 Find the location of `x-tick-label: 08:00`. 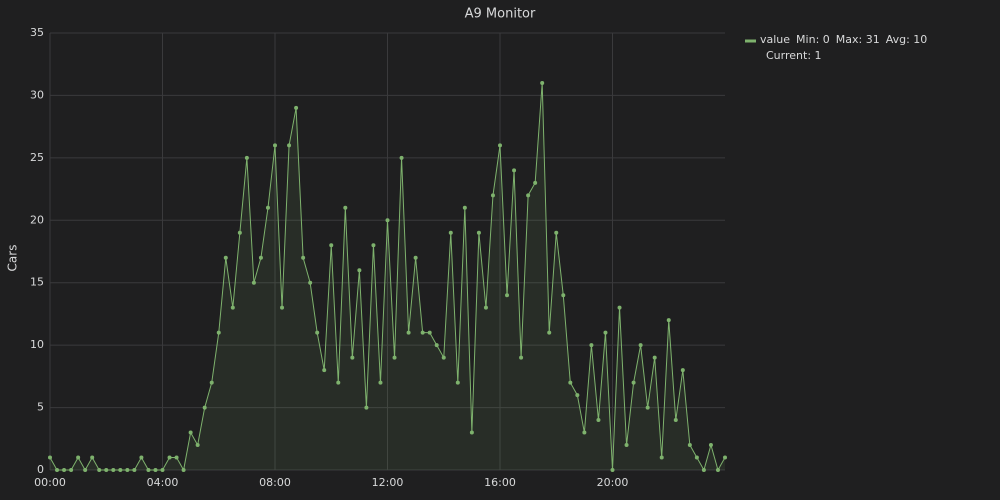

x-tick-label: 08:00 is located at coordinates (275, 482).